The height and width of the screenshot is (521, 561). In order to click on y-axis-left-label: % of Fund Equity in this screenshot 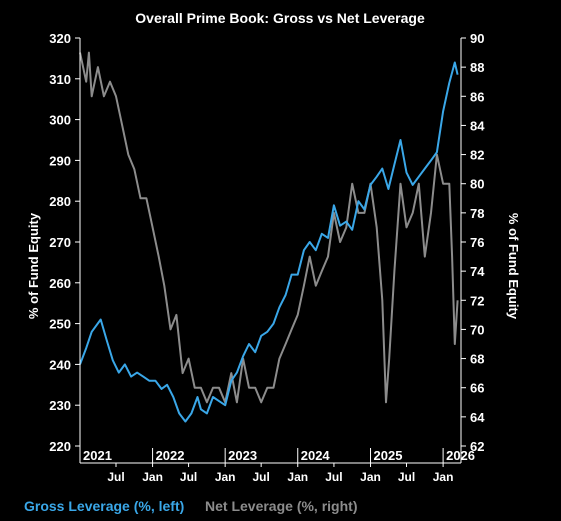, I will do `click(33, 265)`.